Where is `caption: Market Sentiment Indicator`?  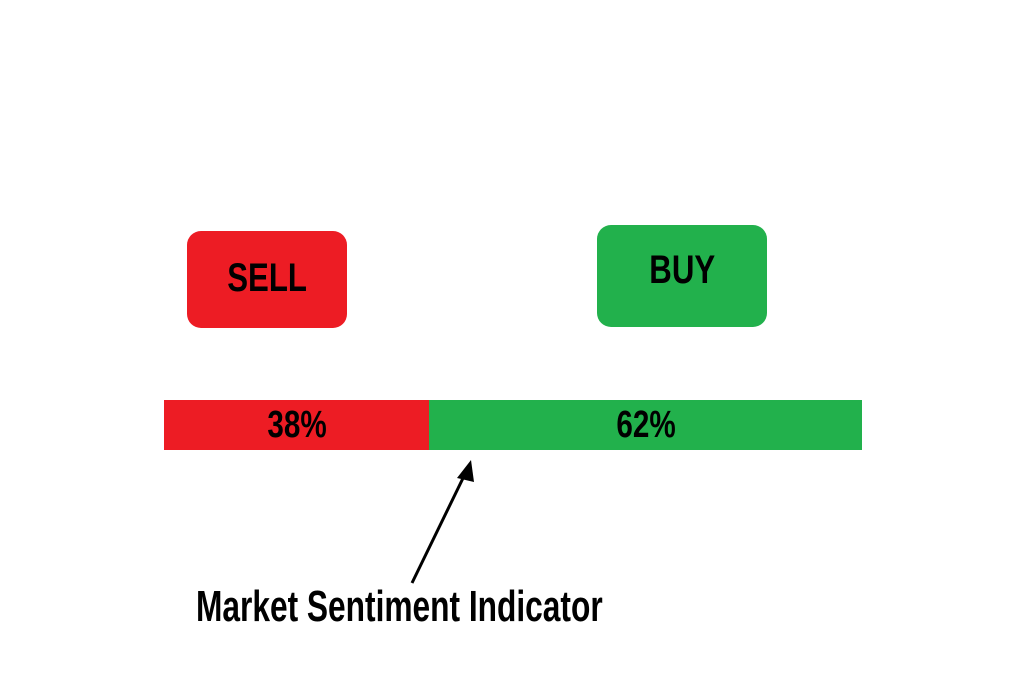 caption: Market Sentiment Indicator is located at coordinates (436, 607).